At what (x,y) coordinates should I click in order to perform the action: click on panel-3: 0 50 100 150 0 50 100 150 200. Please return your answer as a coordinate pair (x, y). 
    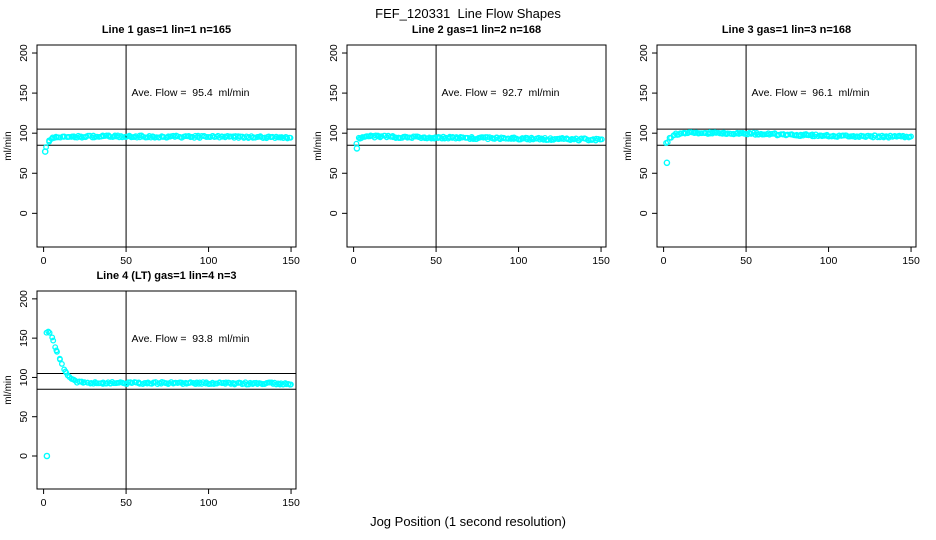
    Looking at the image, I should click on (779, 155).